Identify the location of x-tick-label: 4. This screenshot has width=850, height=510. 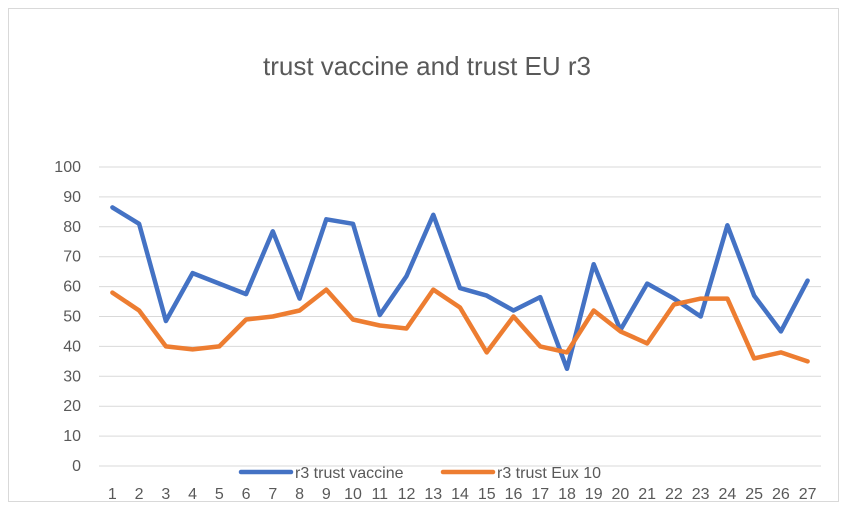
(192, 494).